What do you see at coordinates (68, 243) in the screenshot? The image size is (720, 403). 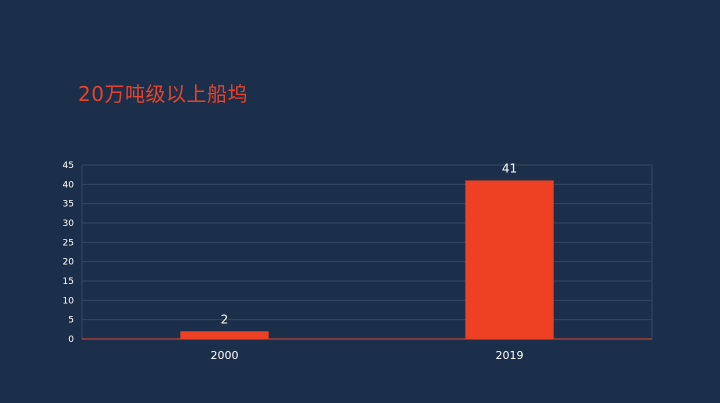 I see `y-tick-label: 25` at bounding box center [68, 243].